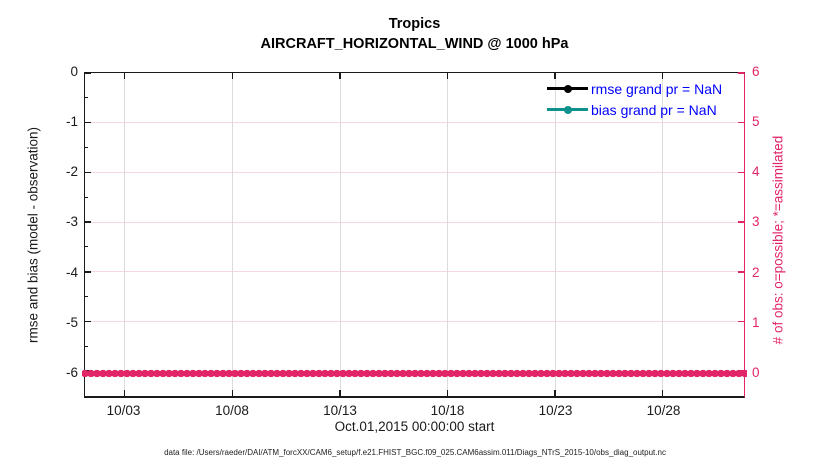 This screenshot has height=470, width=830. Describe the element at coordinates (756, 222) in the screenshot. I see `y-right-tick-label: 3` at that location.